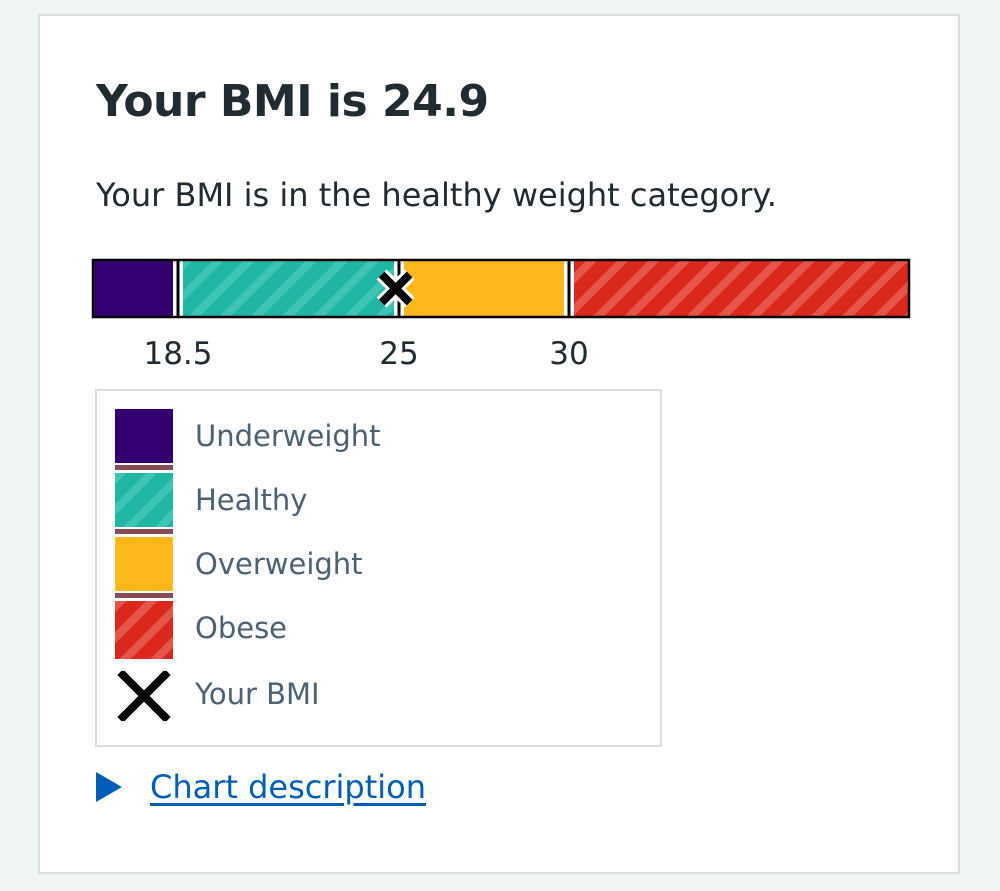 This screenshot has width=1000, height=891. I want to click on bar-segment-underweight, so click(135, 288).